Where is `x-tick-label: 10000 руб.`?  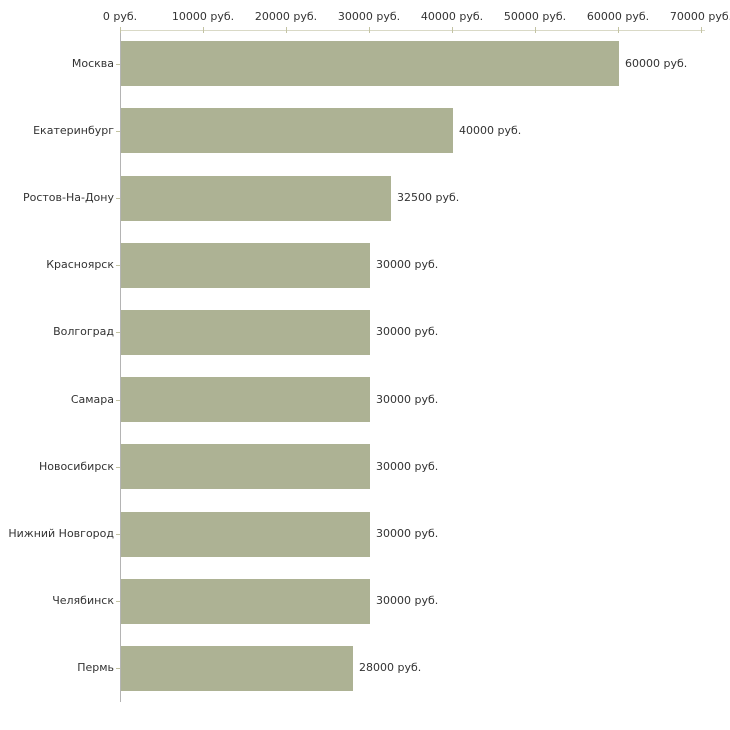
x-tick-label: 10000 руб. is located at coordinates (203, 16).